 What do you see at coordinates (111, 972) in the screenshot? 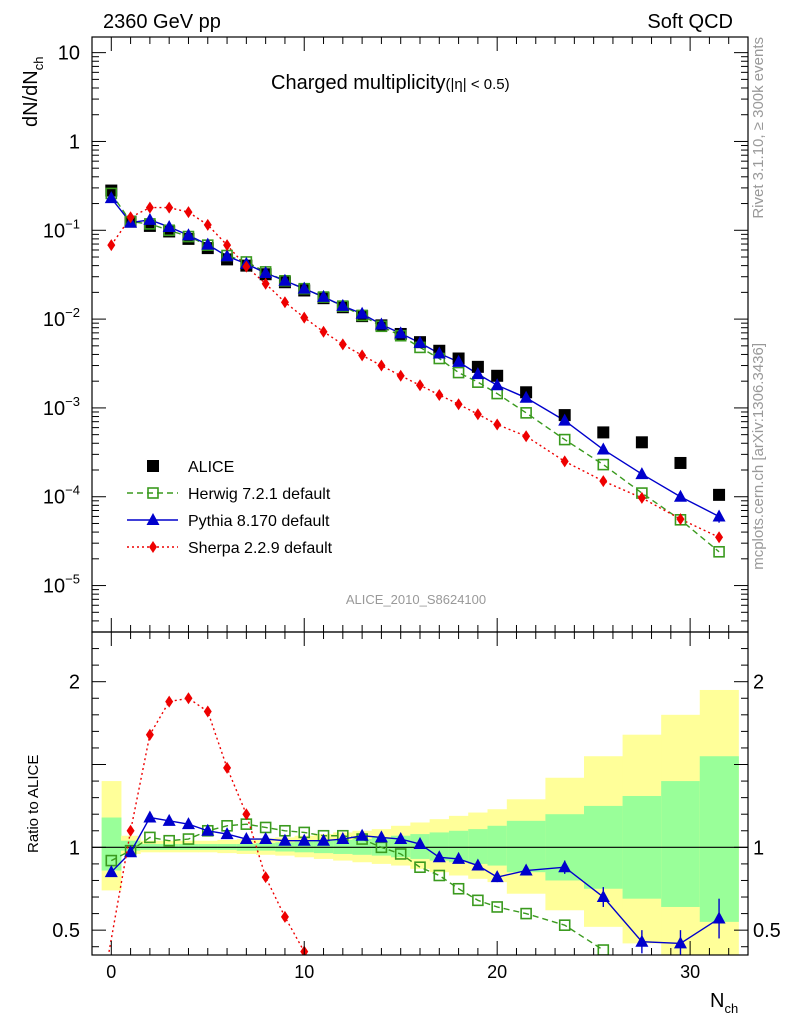
I see `x-tick-label: 0` at bounding box center [111, 972].